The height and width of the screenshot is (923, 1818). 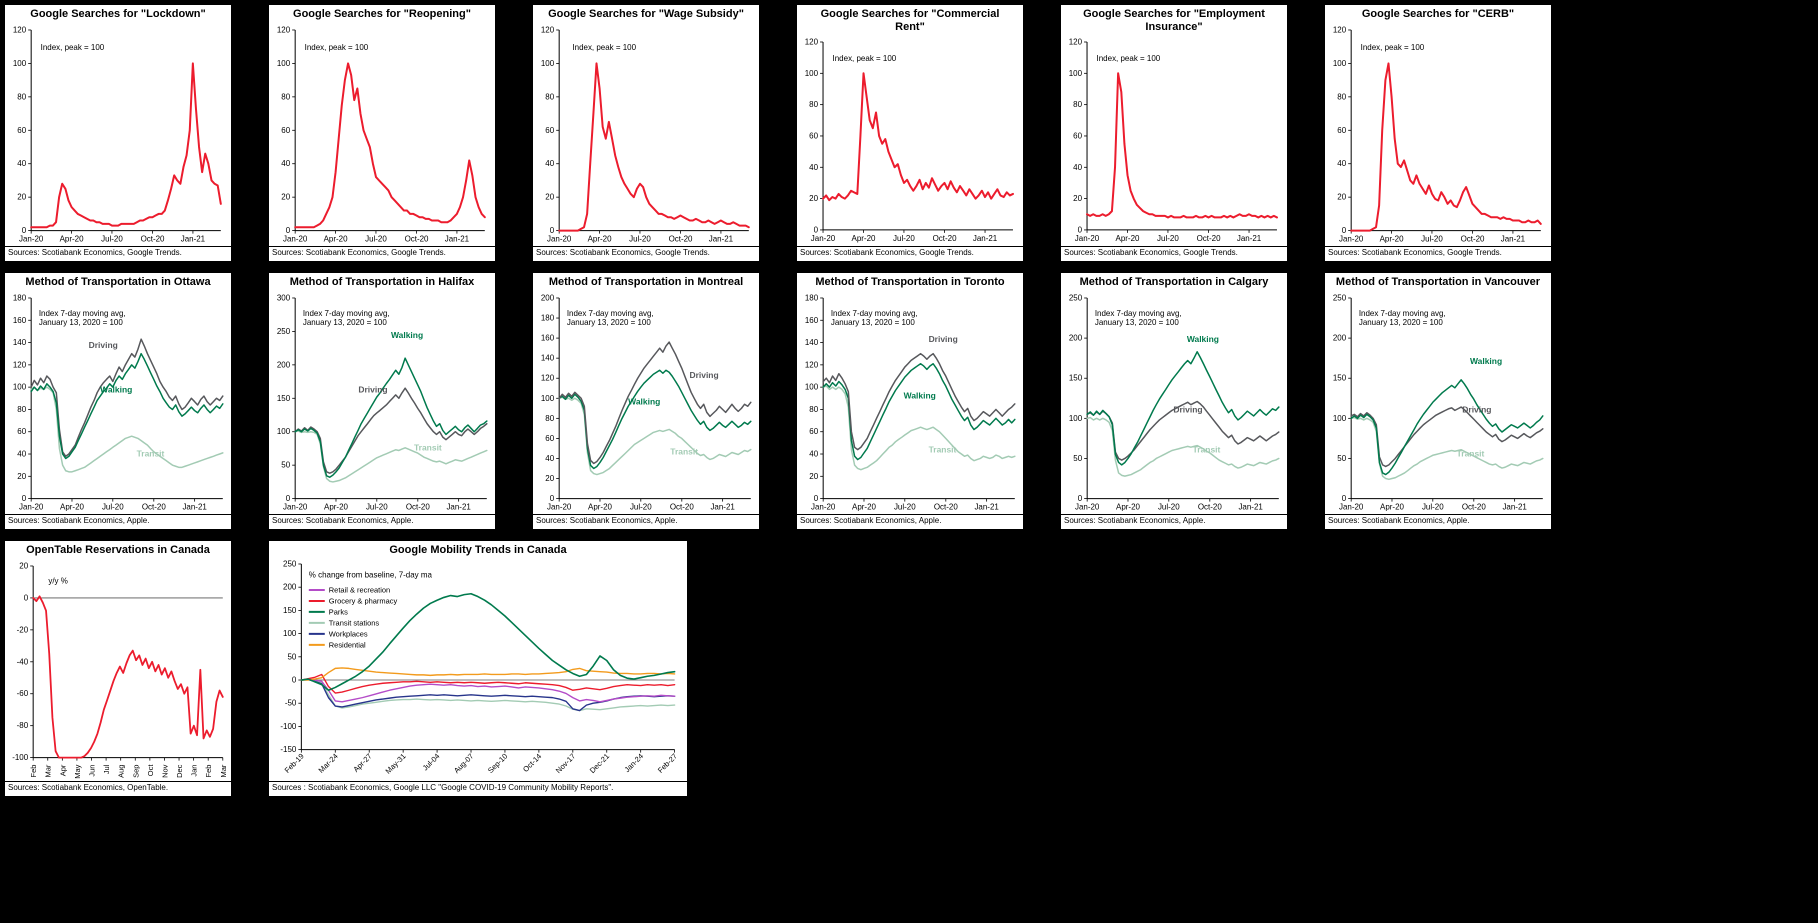 I want to click on chart-title: Google Searches for "CERB", so click(x=1438, y=14).